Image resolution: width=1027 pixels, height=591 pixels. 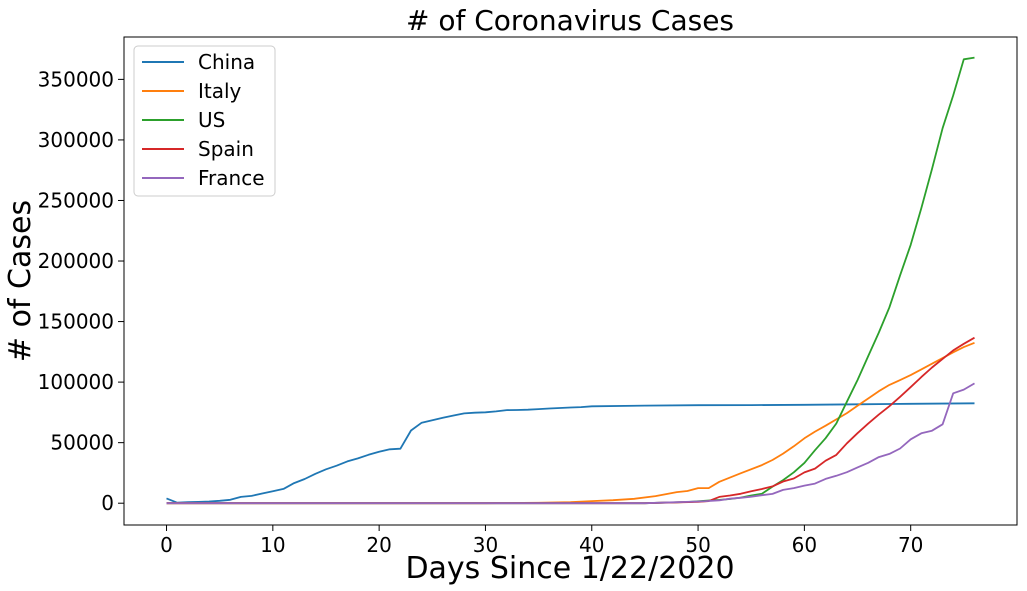 What do you see at coordinates (166, 545) in the screenshot?
I see `x-tick-label: 0` at bounding box center [166, 545].